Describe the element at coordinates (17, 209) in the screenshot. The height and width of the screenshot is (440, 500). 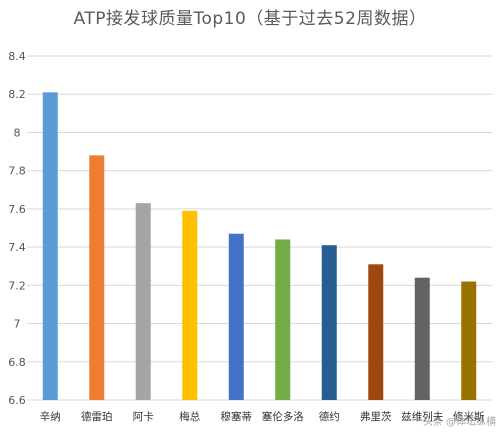
I see `y-tick-label: 7.6` at that location.